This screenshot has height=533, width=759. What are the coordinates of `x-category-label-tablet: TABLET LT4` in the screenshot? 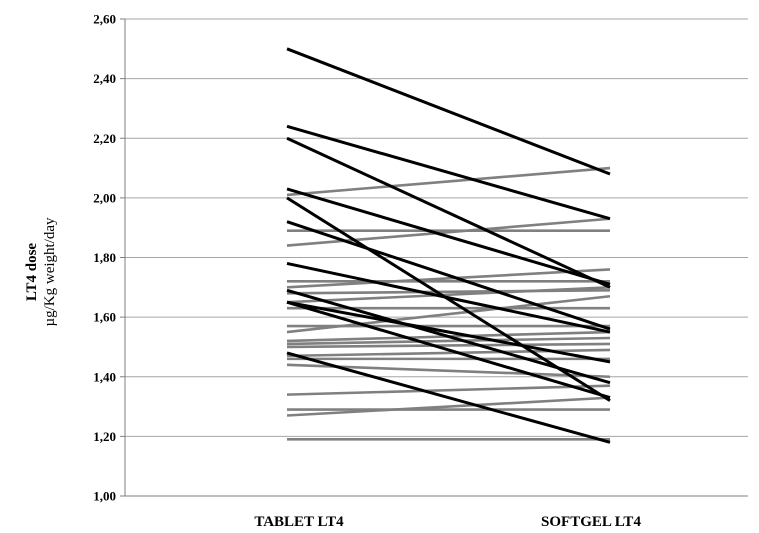 It's located at (299, 522).